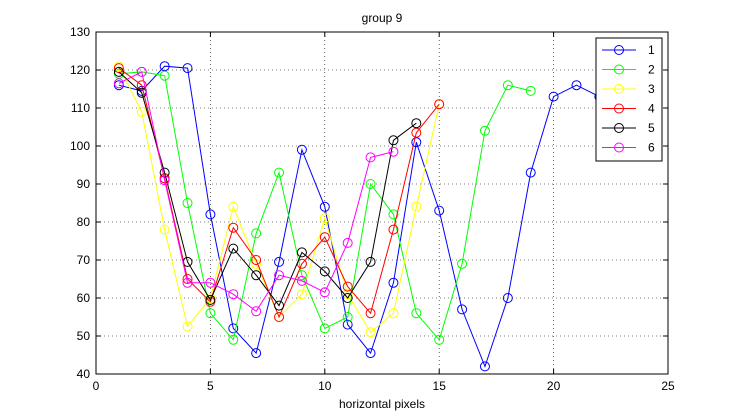 Image resolution: width=736 pixels, height=420 pixels. I want to click on y-tick-label: 100, so click(80, 146).